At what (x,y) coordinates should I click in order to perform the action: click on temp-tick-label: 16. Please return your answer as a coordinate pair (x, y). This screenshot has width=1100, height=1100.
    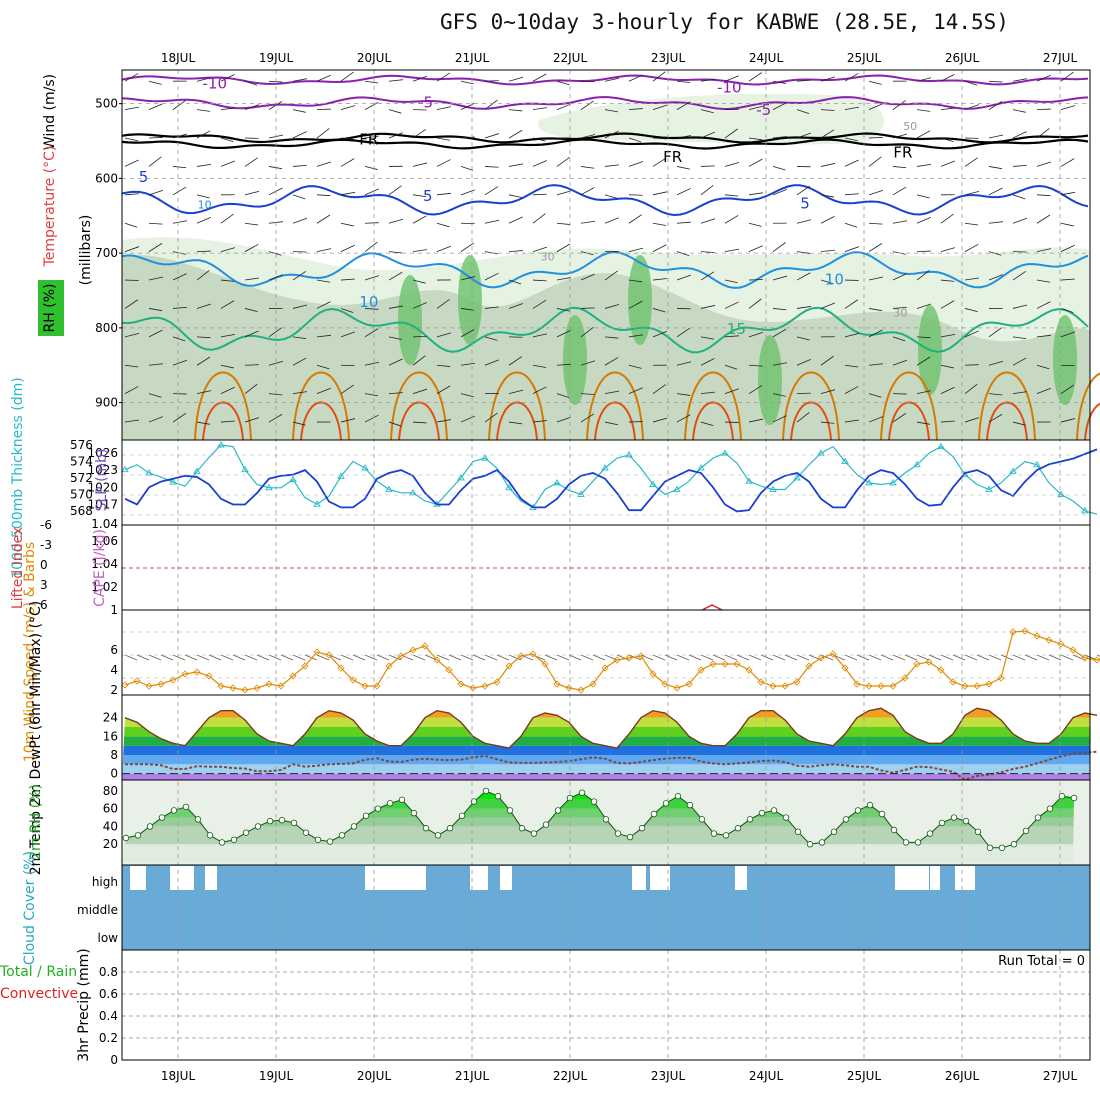
    Looking at the image, I should click on (110, 736).